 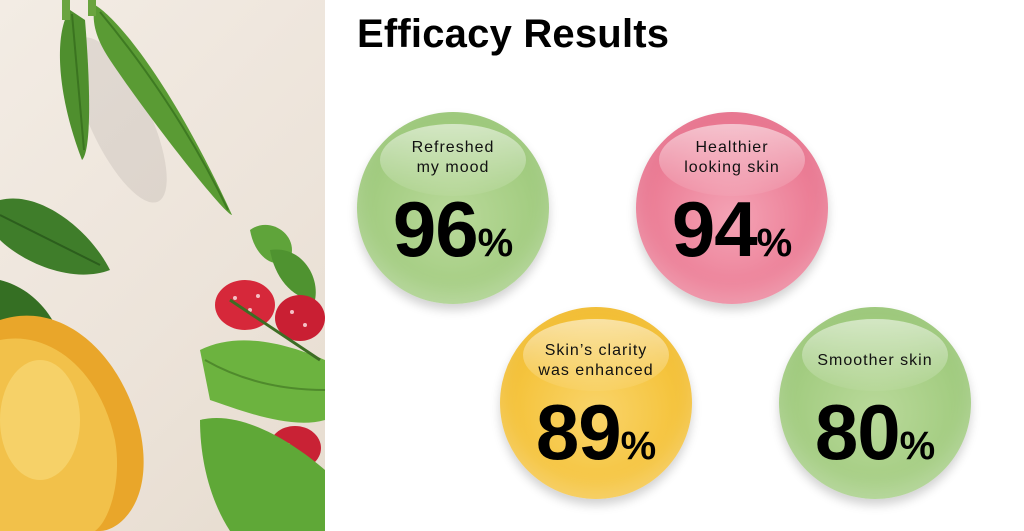 I want to click on result-label-line: Smoother skin, so click(x=875, y=360).